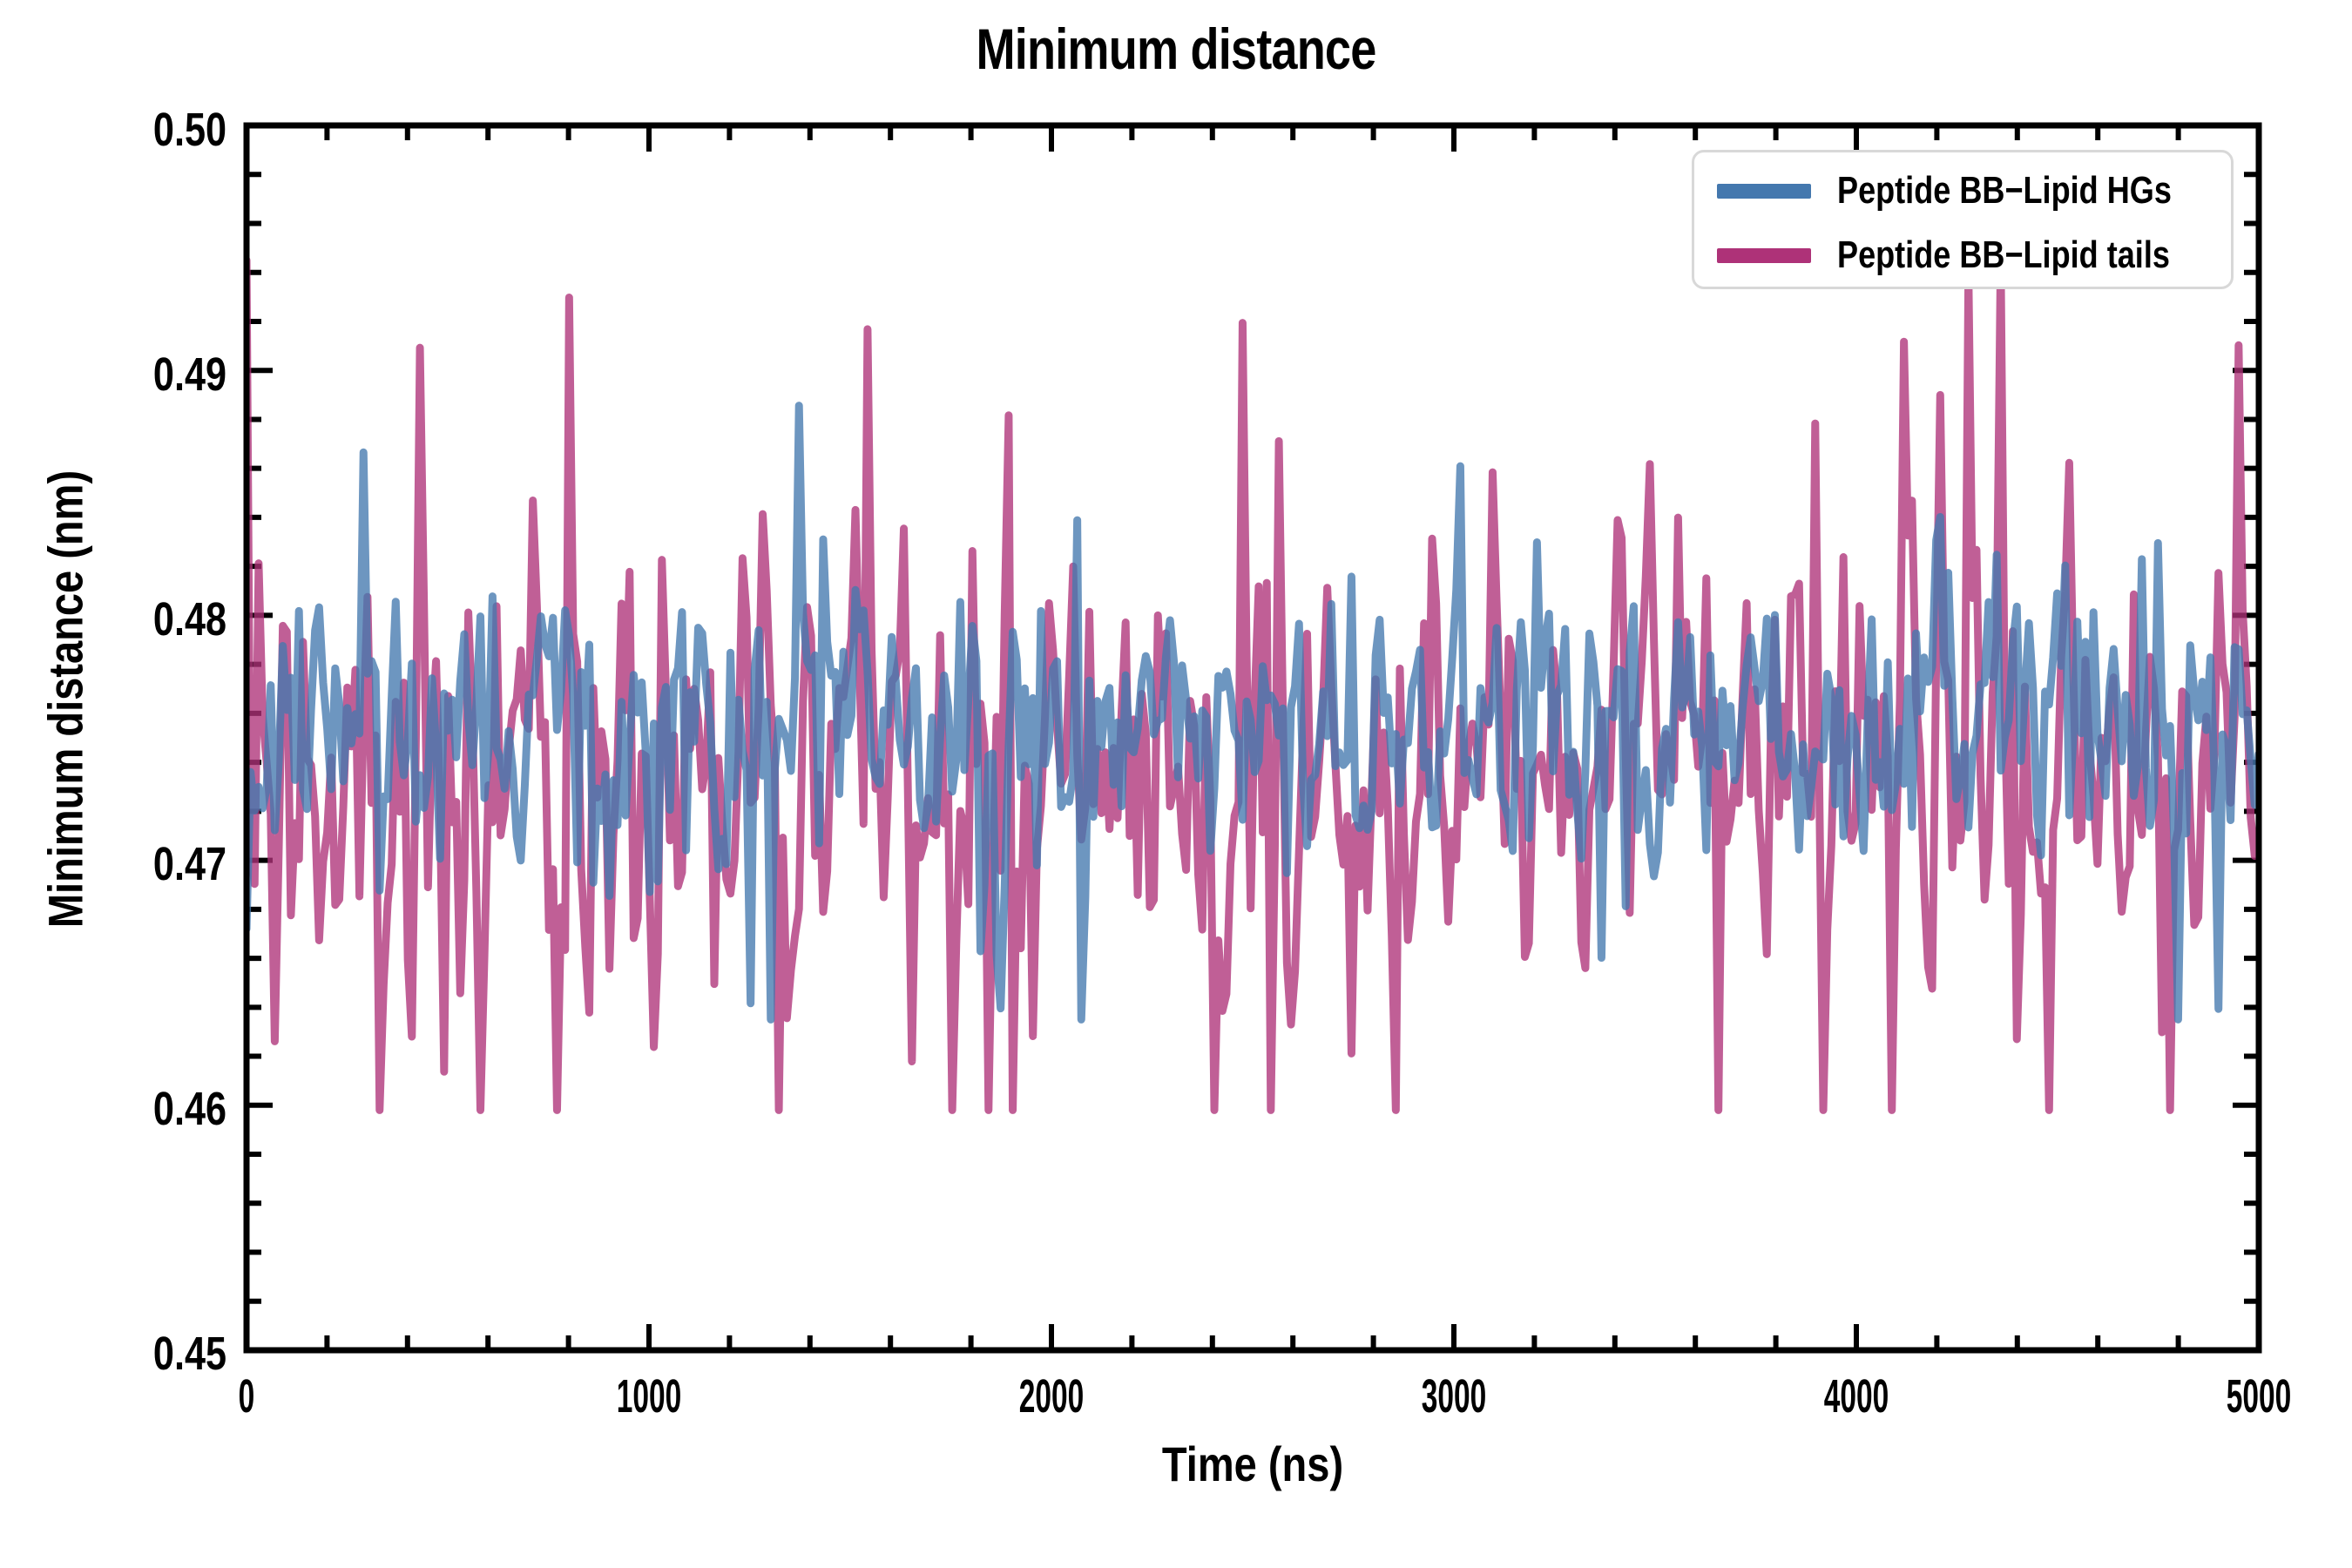  Describe the element at coordinates (1176, 49) in the screenshot. I see `chart-title: Minimum distance` at that location.